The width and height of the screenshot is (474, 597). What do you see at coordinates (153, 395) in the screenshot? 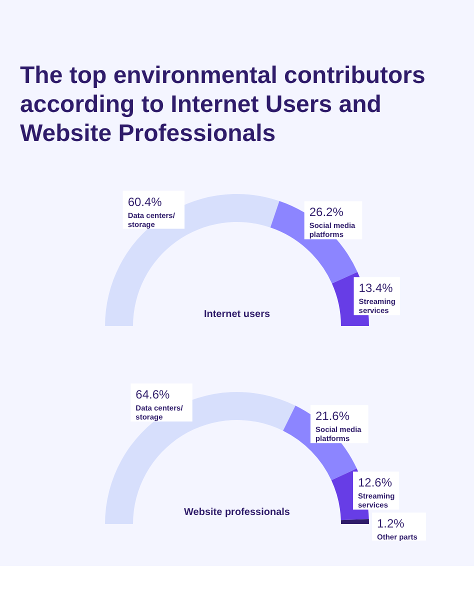
I see `data-label: 64.6%` at bounding box center [153, 395].